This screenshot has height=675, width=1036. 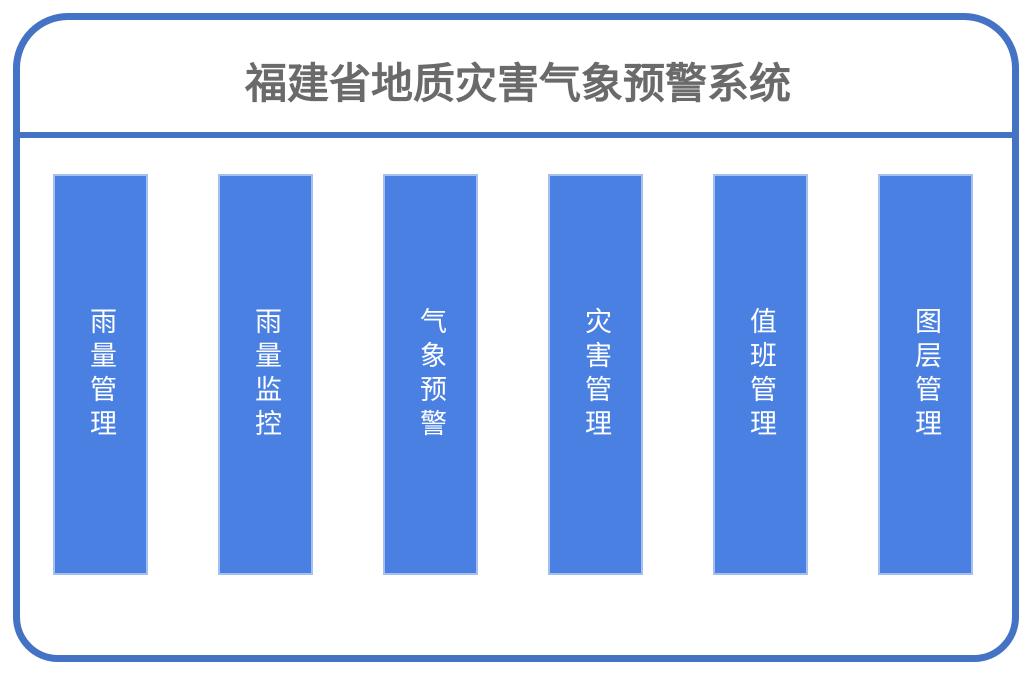 I want to click on menu-item-label: 气象预警, so click(x=430, y=374).